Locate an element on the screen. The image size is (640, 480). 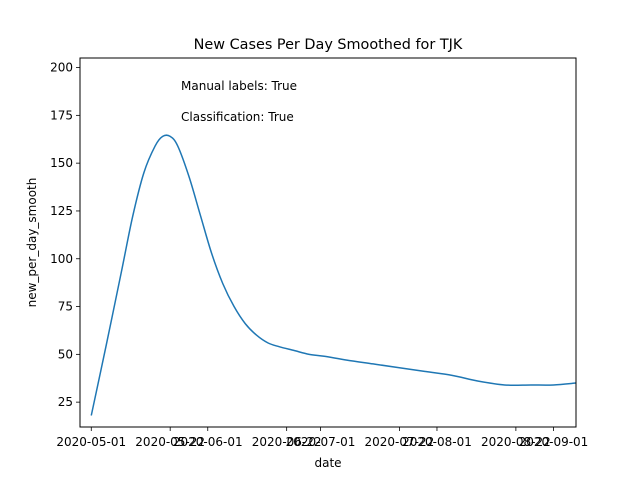
y-tick-label: 25 is located at coordinates (65, 402).